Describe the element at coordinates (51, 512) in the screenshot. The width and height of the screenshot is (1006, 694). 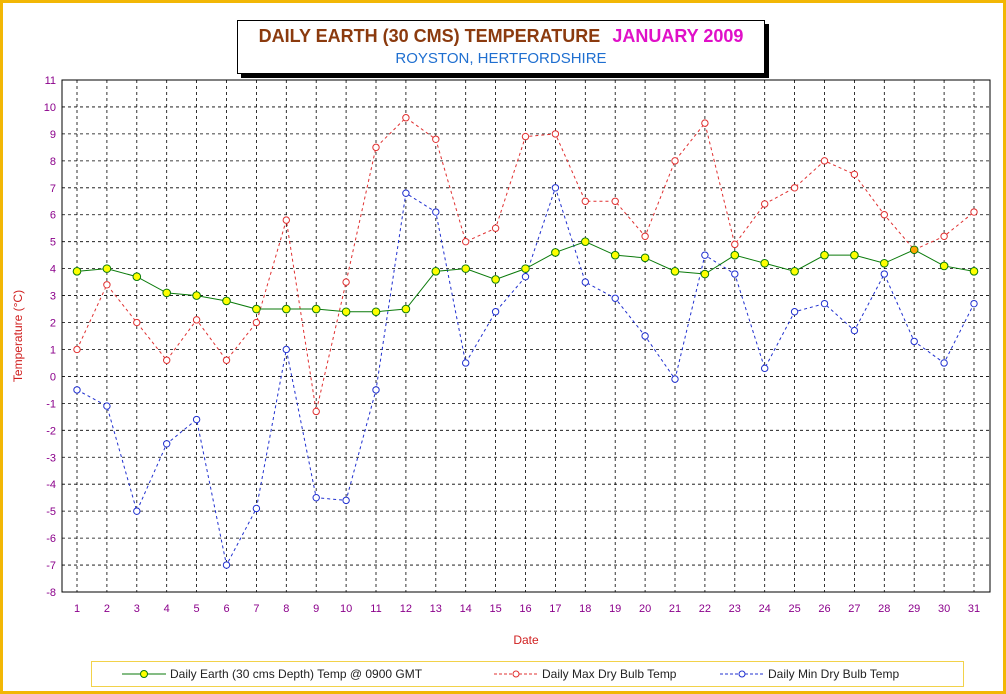
I see `y-tick-label: -5` at that location.